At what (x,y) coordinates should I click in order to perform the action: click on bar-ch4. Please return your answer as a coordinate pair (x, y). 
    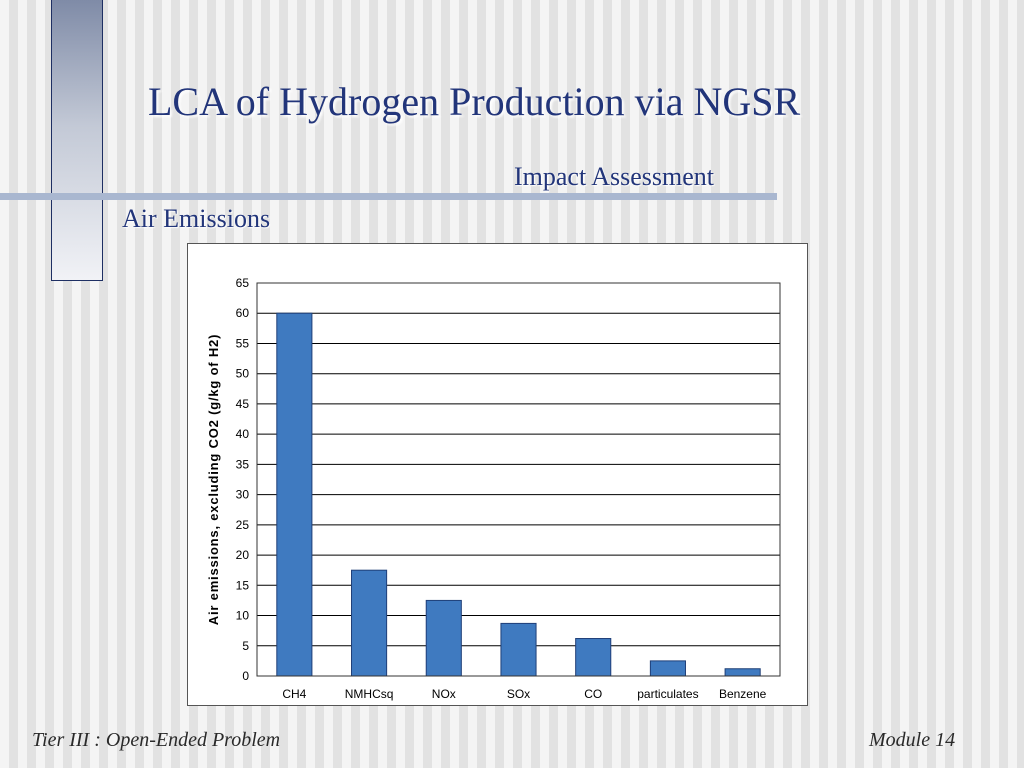
    Looking at the image, I should click on (294, 494).